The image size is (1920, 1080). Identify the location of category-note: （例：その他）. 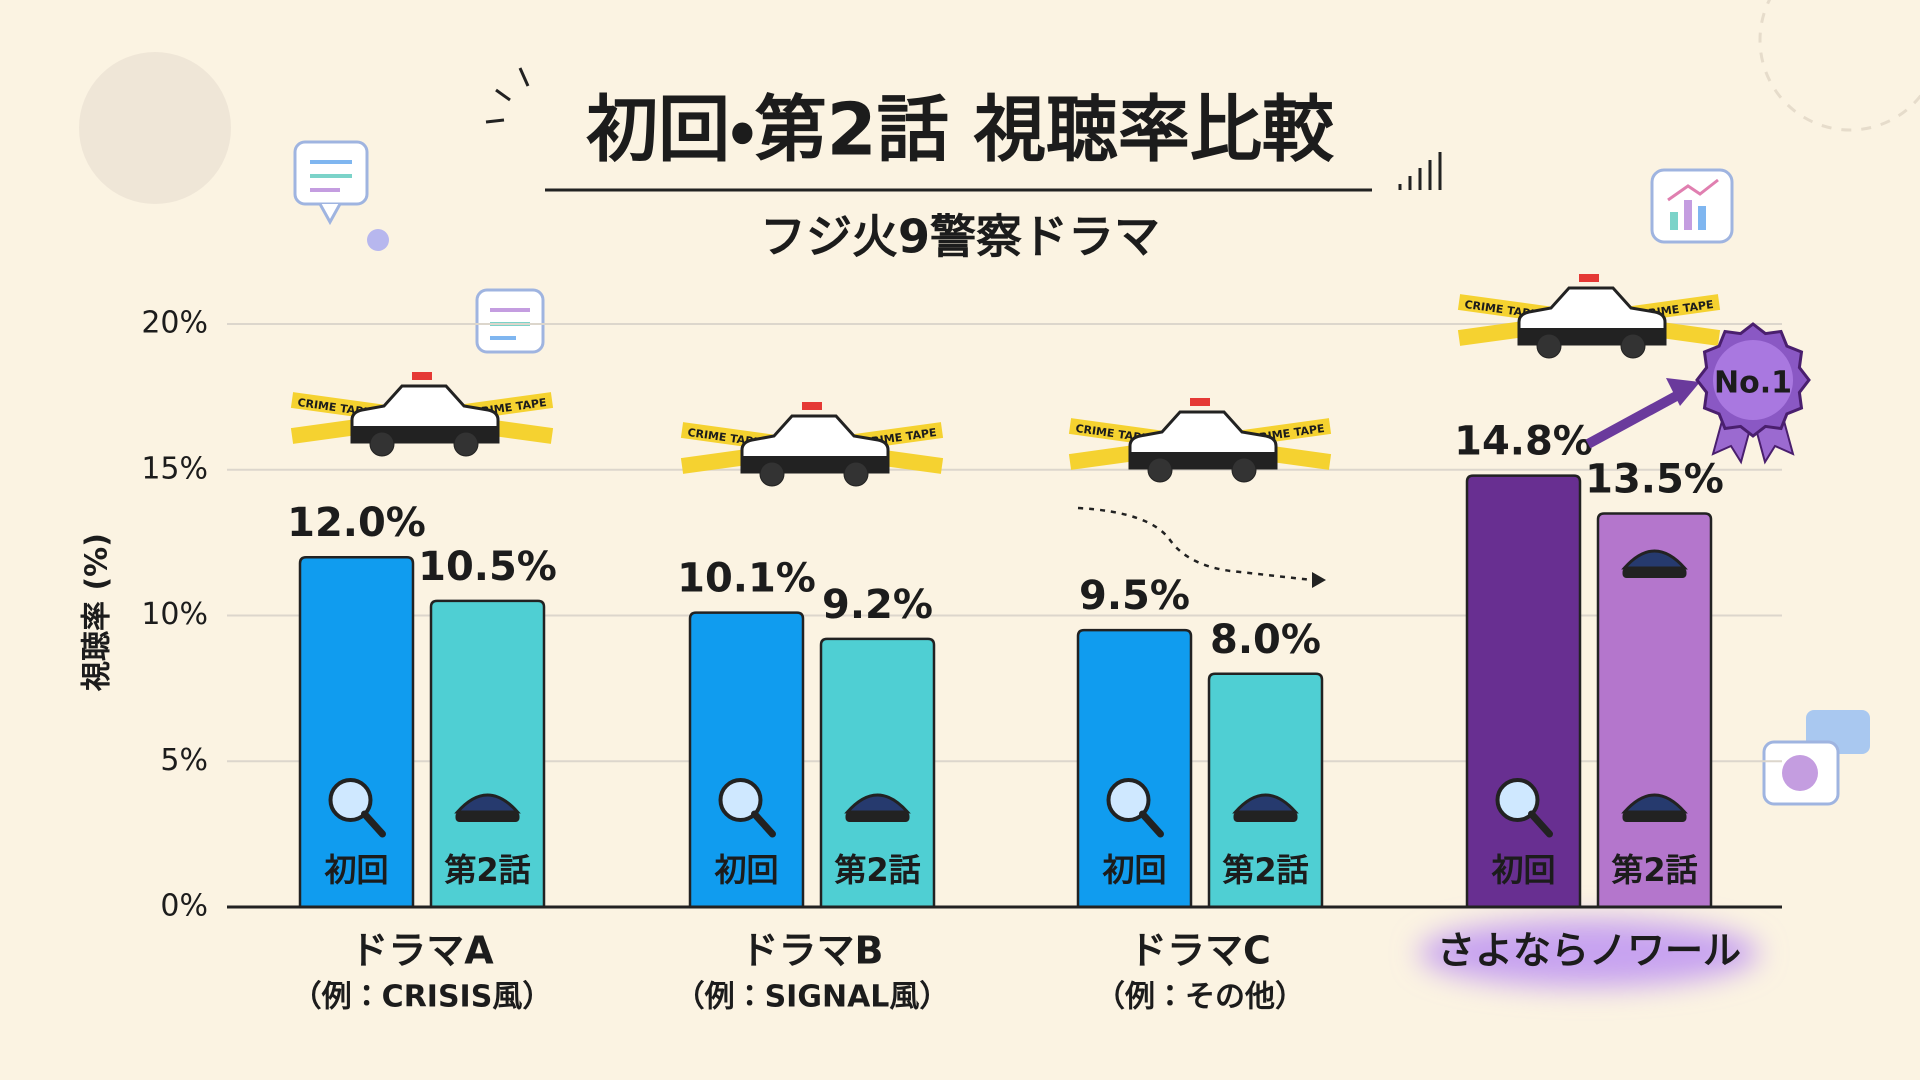
(1200, 997).